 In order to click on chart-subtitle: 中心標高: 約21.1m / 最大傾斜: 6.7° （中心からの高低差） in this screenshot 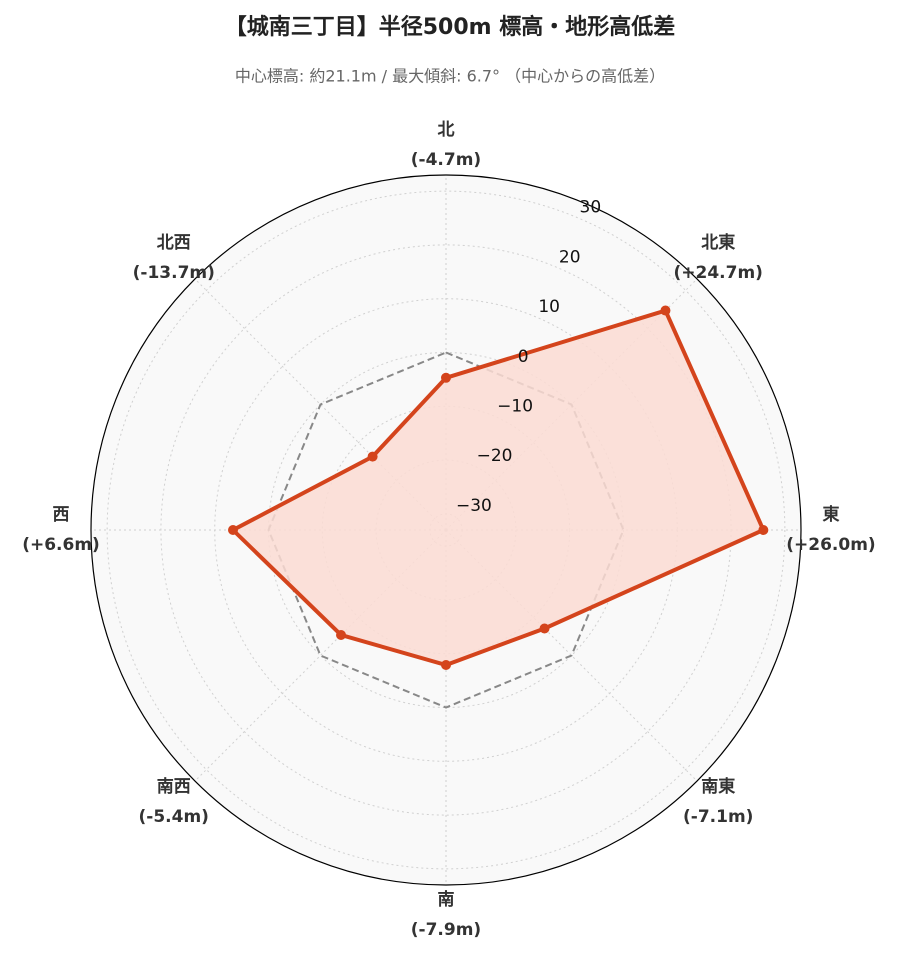, I will do `click(450, 76)`.